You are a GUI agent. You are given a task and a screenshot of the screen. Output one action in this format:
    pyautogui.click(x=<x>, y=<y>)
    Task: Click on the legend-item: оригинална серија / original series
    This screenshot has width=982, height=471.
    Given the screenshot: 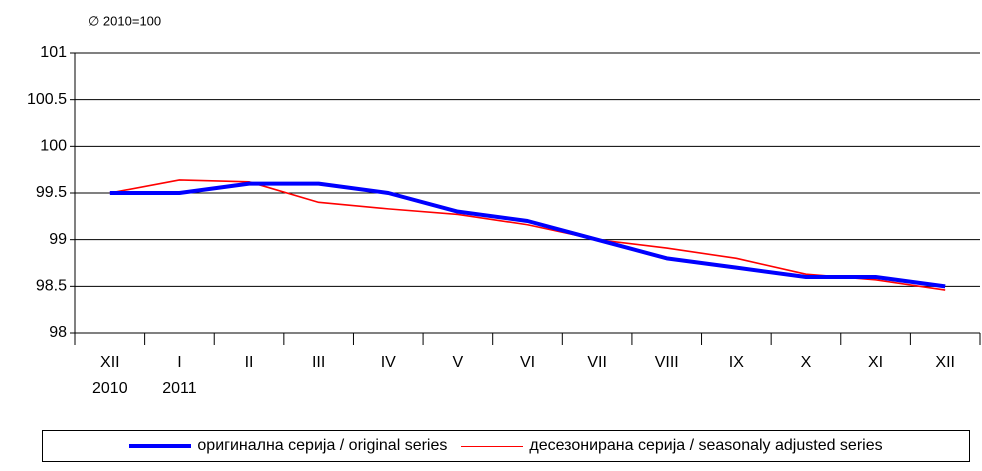 What is the action you would take?
    pyautogui.click(x=288, y=446)
    